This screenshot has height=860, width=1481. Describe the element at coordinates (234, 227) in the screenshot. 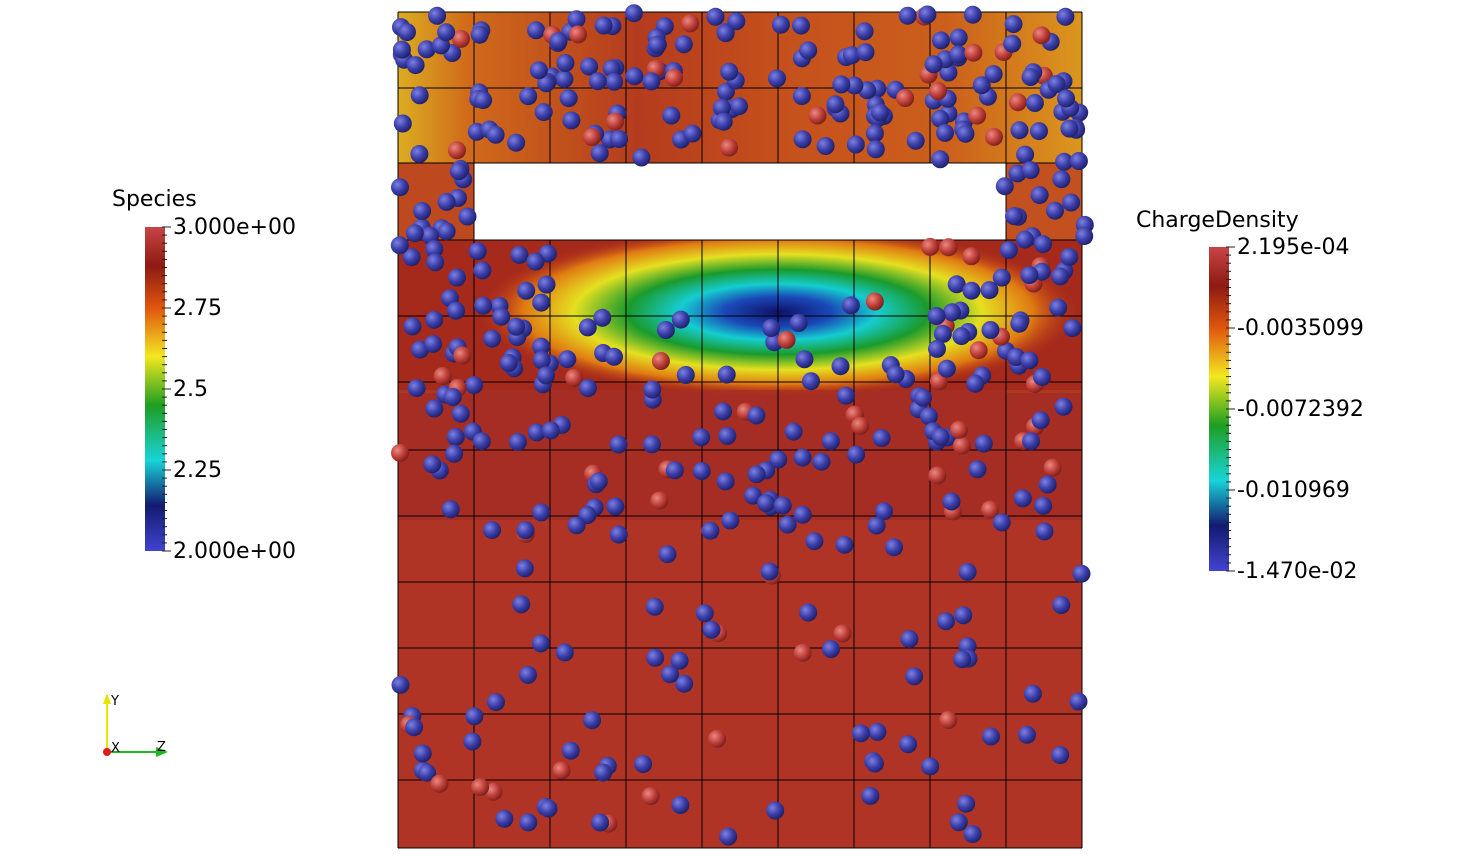

I see `species-tick-max: 3.000e+00` at that location.